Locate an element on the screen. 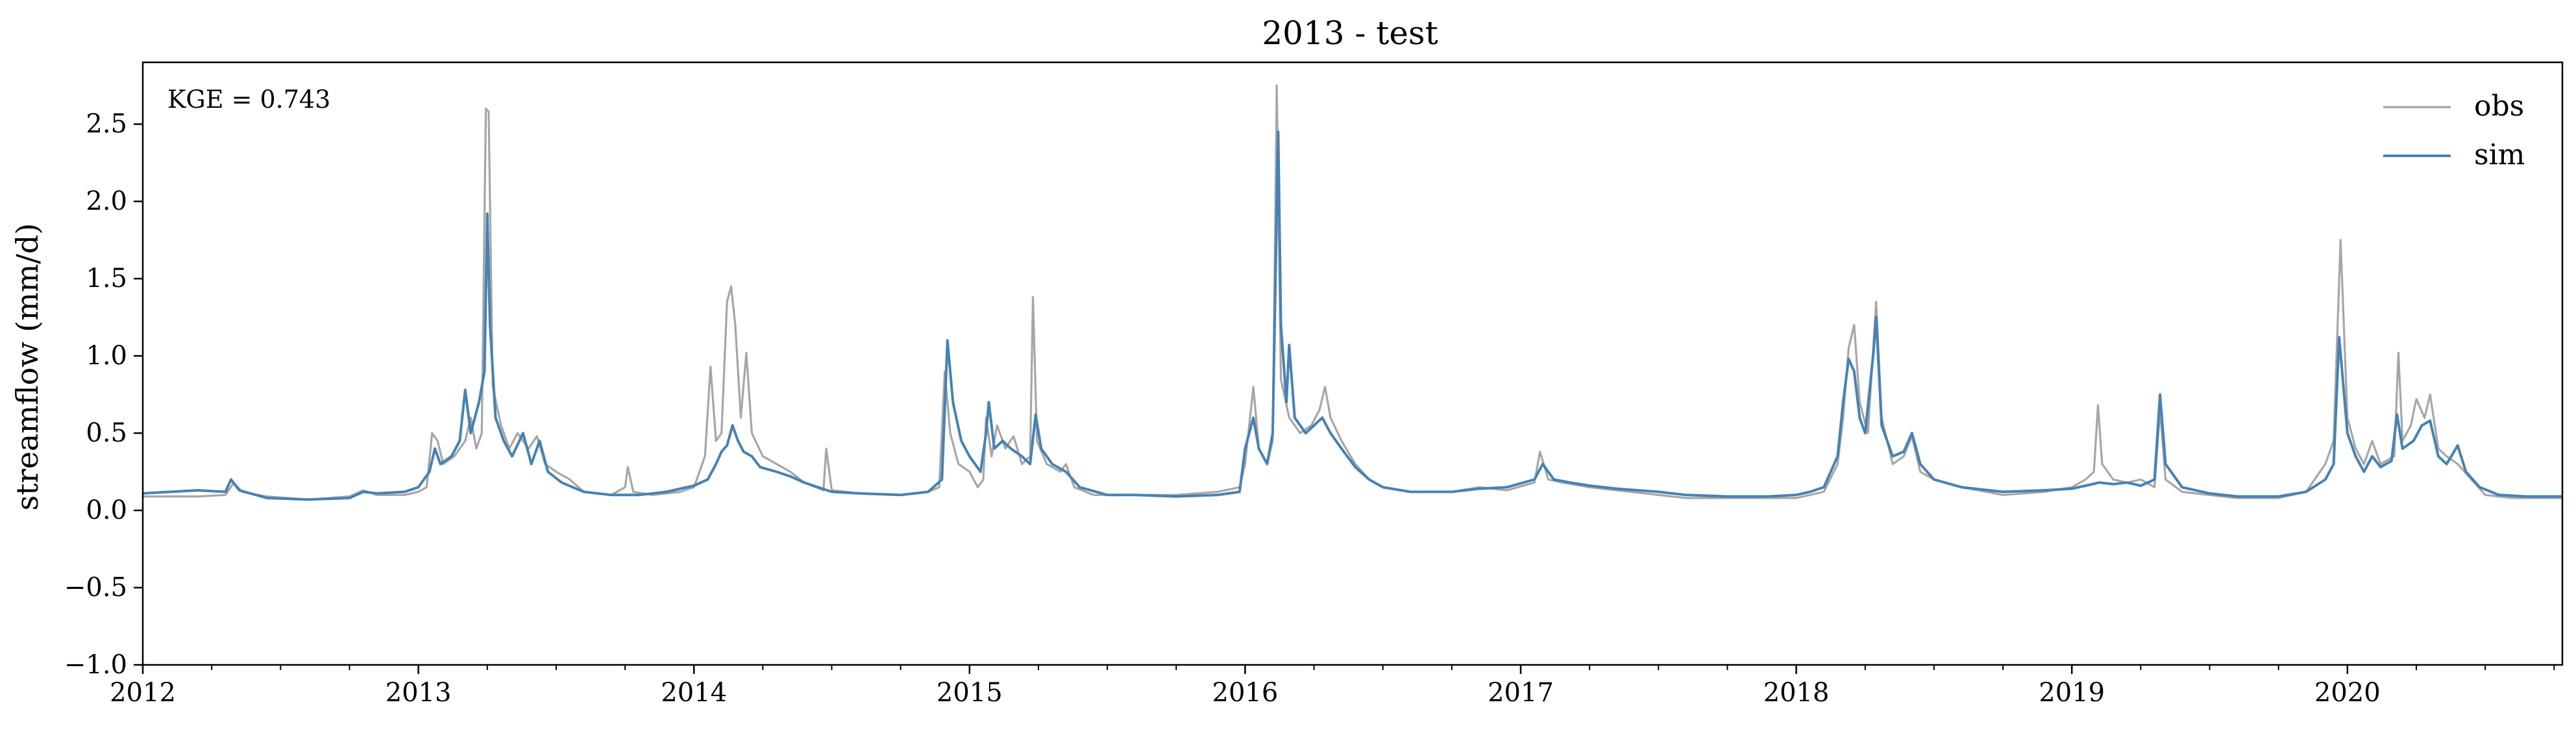 The height and width of the screenshot is (735, 2576). x-tick-label: 2013 is located at coordinates (419, 693).